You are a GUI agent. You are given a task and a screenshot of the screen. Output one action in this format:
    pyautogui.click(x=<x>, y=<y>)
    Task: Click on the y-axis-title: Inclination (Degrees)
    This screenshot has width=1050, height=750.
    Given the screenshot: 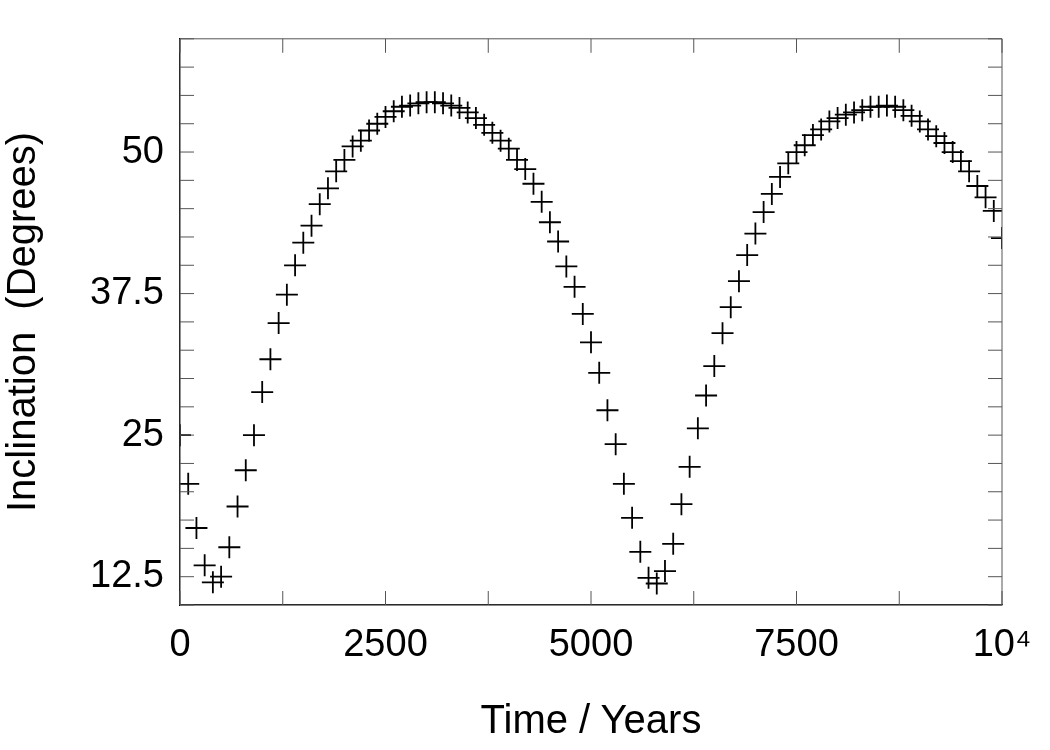 What is the action you would take?
    pyautogui.click(x=22, y=321)
    